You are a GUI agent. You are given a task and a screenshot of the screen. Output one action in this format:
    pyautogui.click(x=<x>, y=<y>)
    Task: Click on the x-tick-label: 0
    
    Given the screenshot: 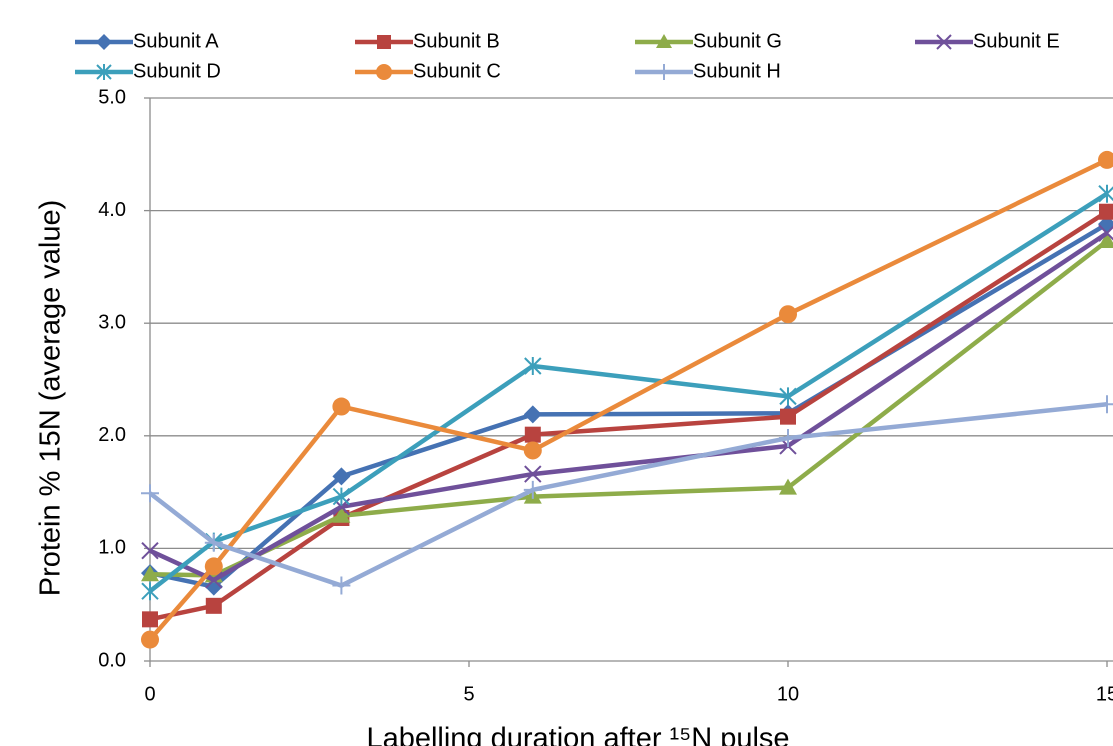 What is the action you would take?
    pyautogui.click(x=149, y=694)
    